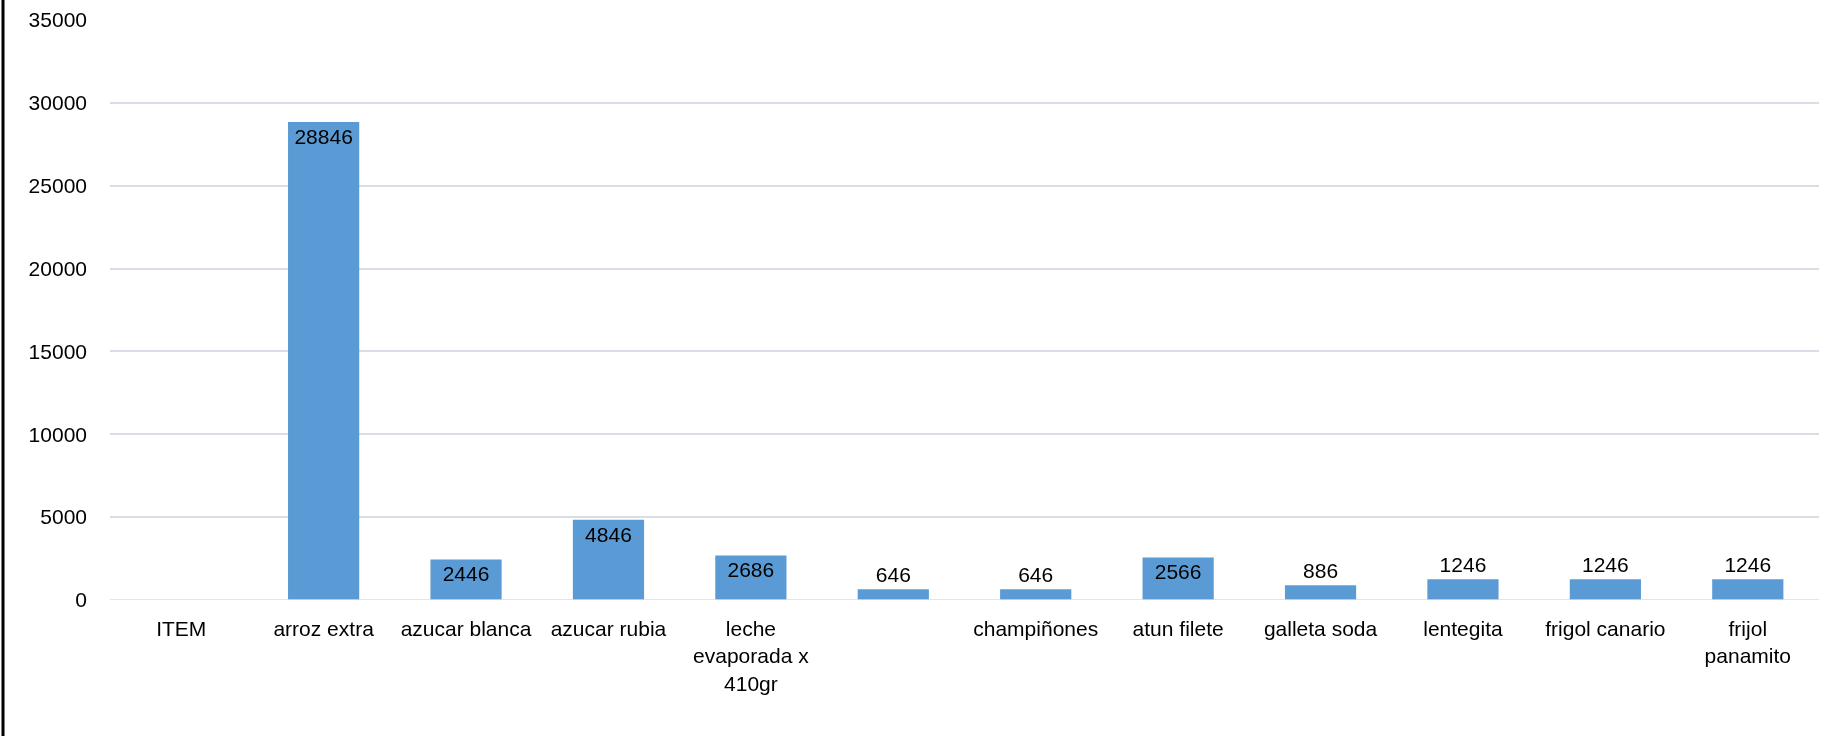  I want to click on x-tick-label: azucar rubia, so click(608, 628).